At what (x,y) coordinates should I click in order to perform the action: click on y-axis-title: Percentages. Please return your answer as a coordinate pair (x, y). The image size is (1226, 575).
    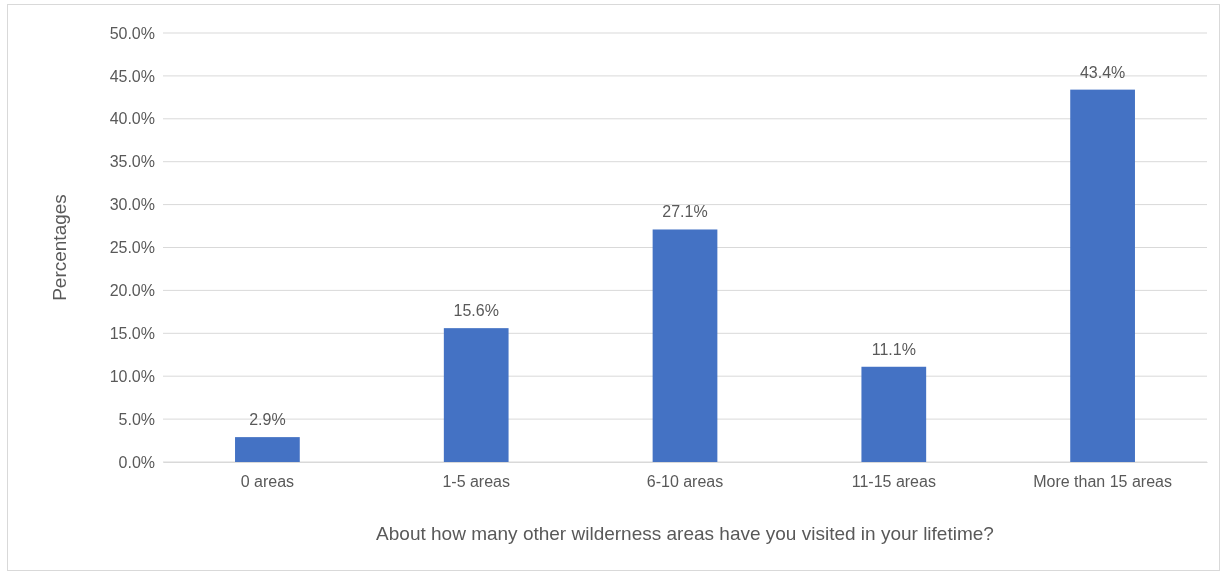
    Looking at the image, I should click on (59, 247).